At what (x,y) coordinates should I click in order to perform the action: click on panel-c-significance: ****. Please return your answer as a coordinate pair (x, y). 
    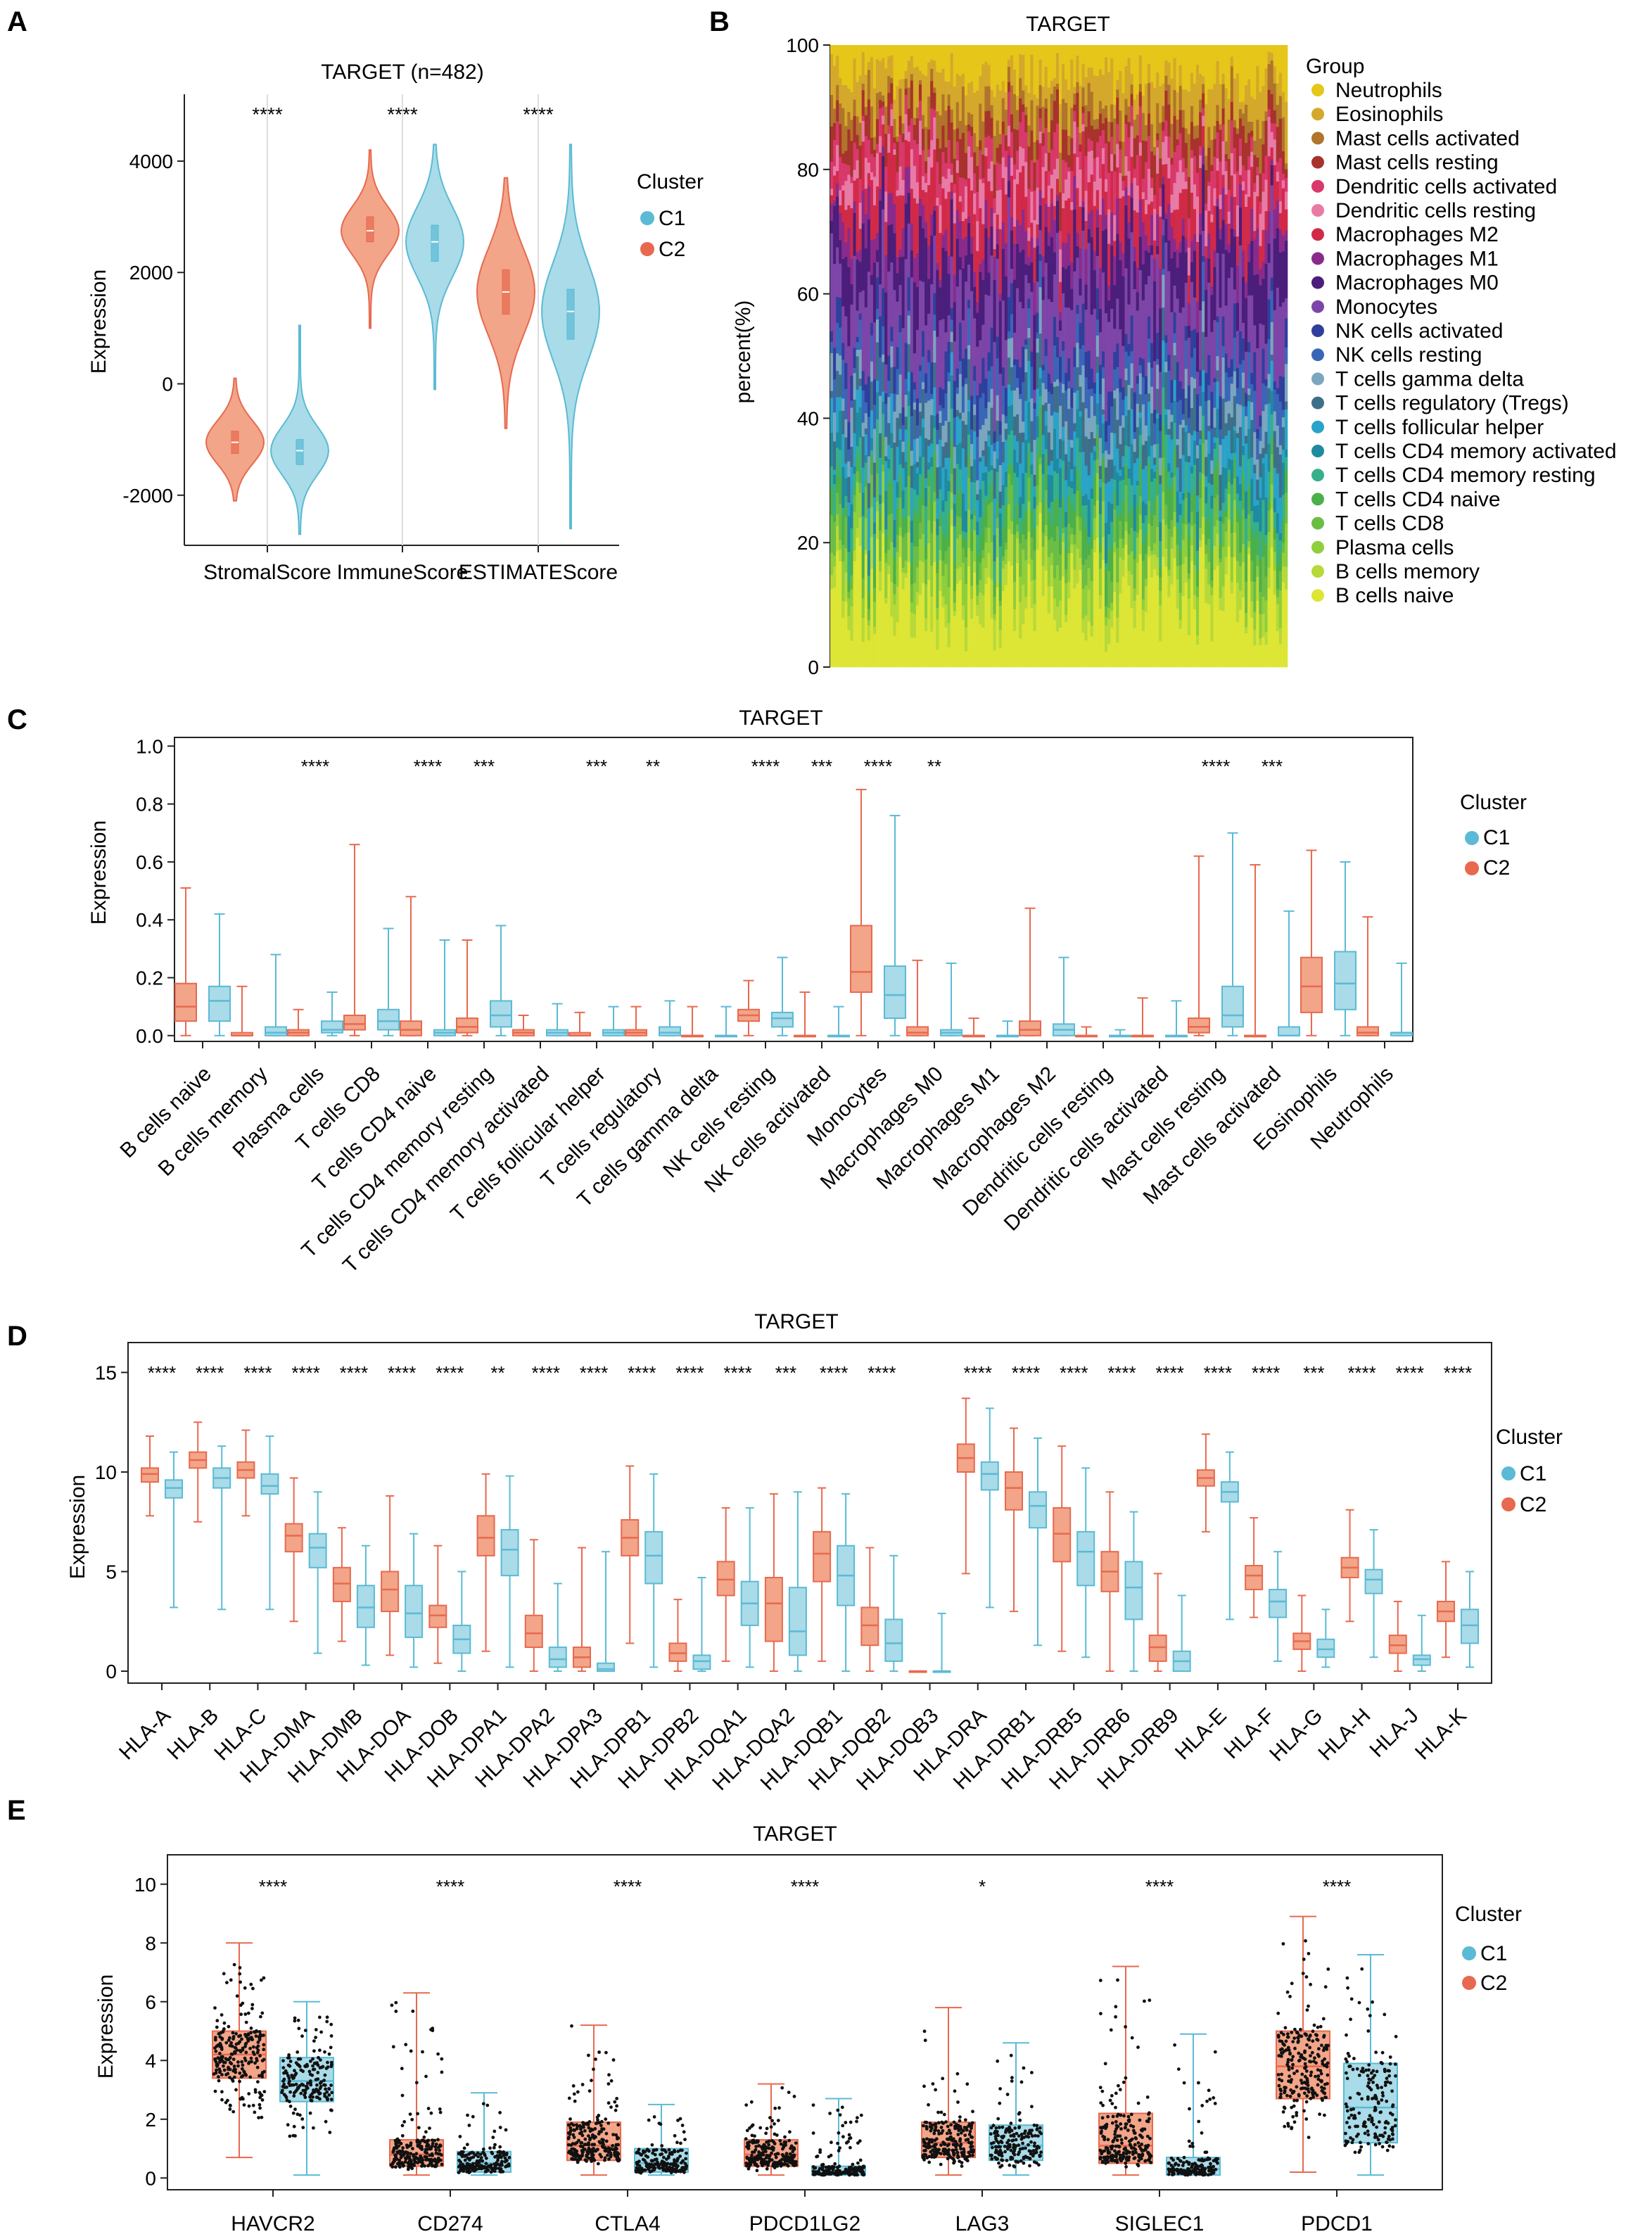
    Looking at the image, I should click on (315, 766).